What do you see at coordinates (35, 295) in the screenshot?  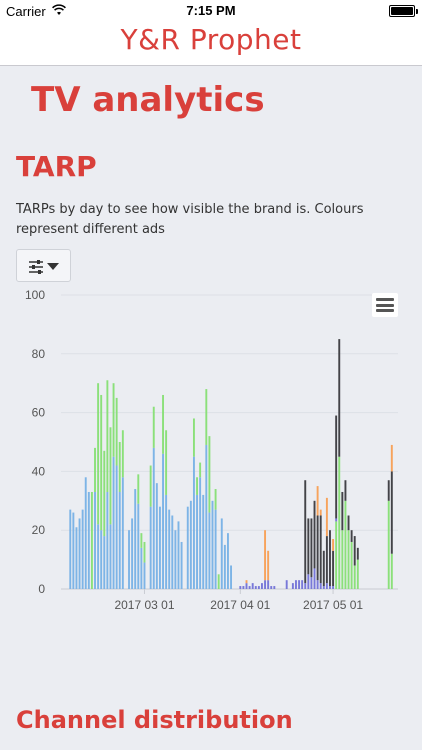 I see `y-tick-label: 100` at bounding box center [35, 295].